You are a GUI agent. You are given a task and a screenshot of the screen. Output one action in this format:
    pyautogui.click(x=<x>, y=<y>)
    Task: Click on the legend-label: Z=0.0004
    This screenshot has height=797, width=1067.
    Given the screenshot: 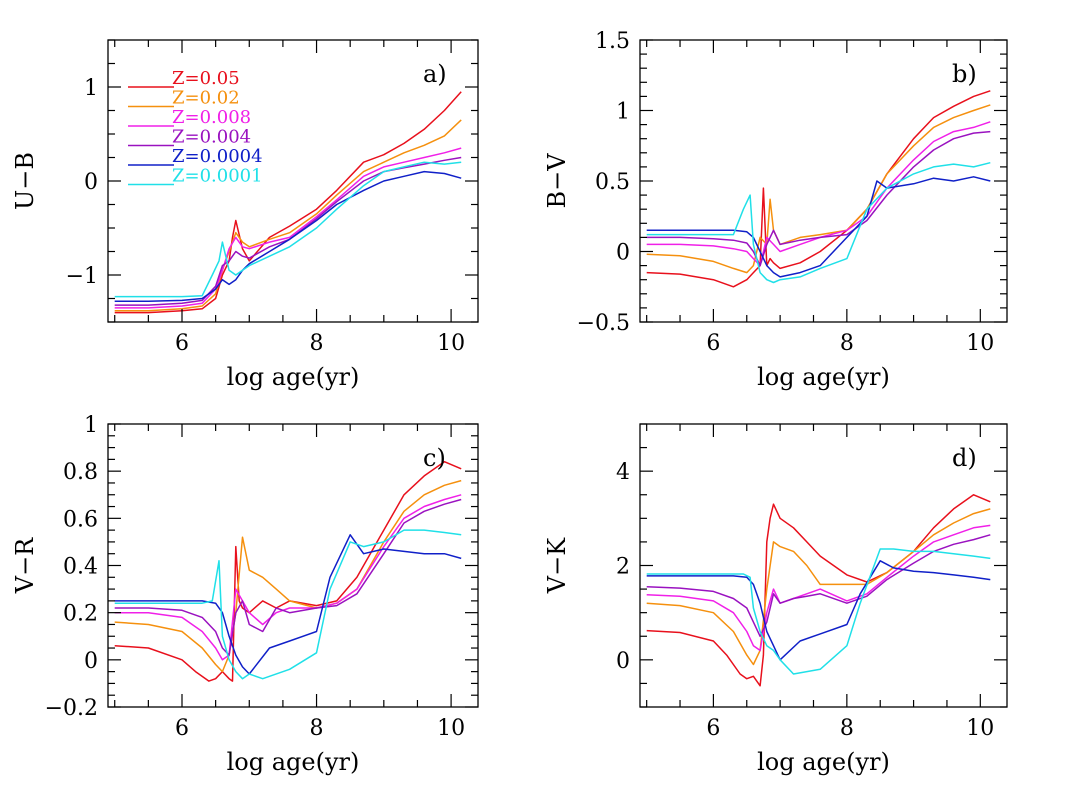 What is the action you would take?
    pyautogui.click(x=217, y=156)
    